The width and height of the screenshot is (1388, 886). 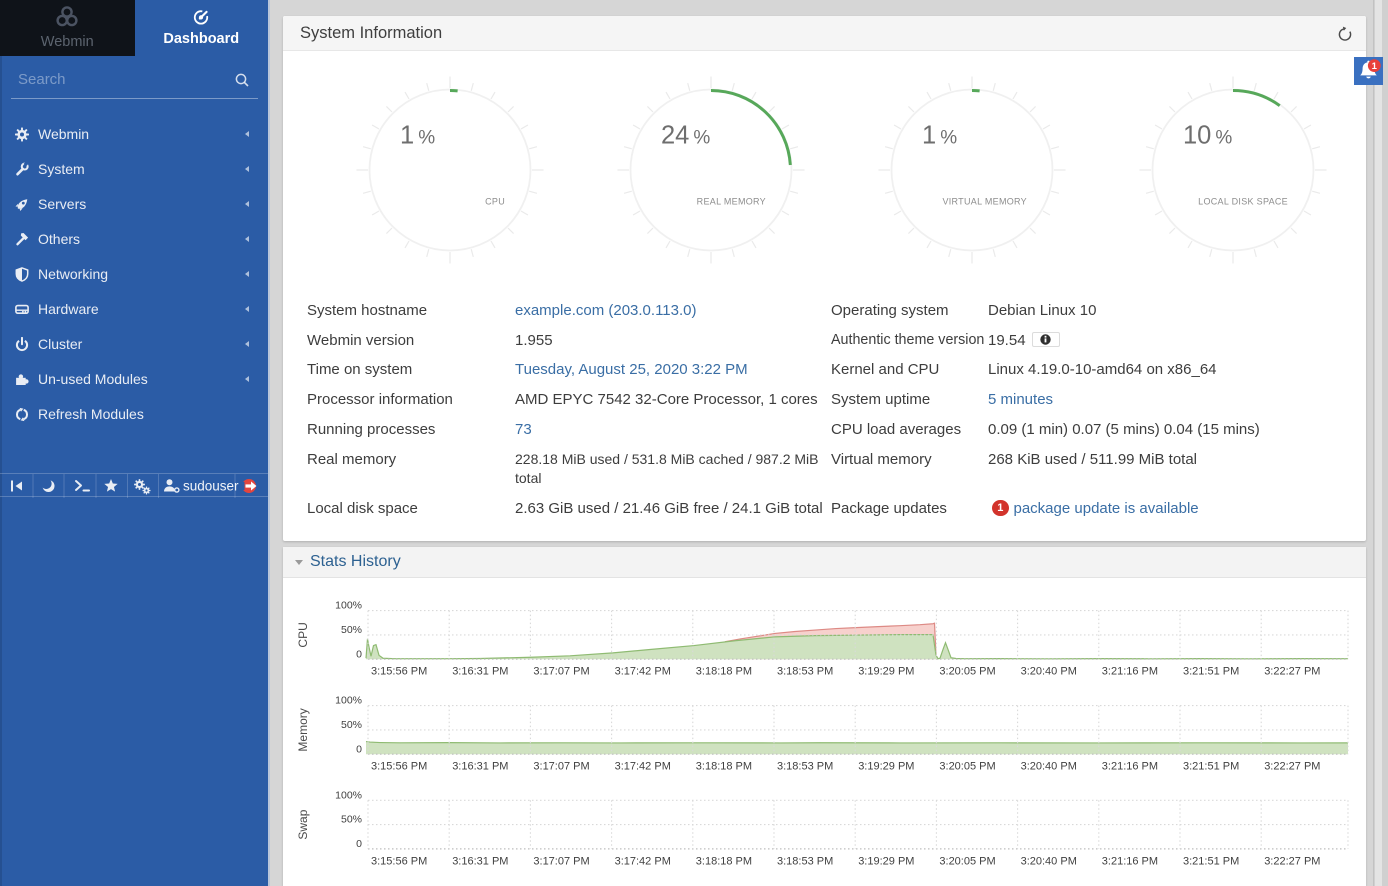 What do you see at coordinates (984, 201) in the screenshot?
I see `svg-text: VIRTUAL MEMORY` at bounding box center [984, 201].